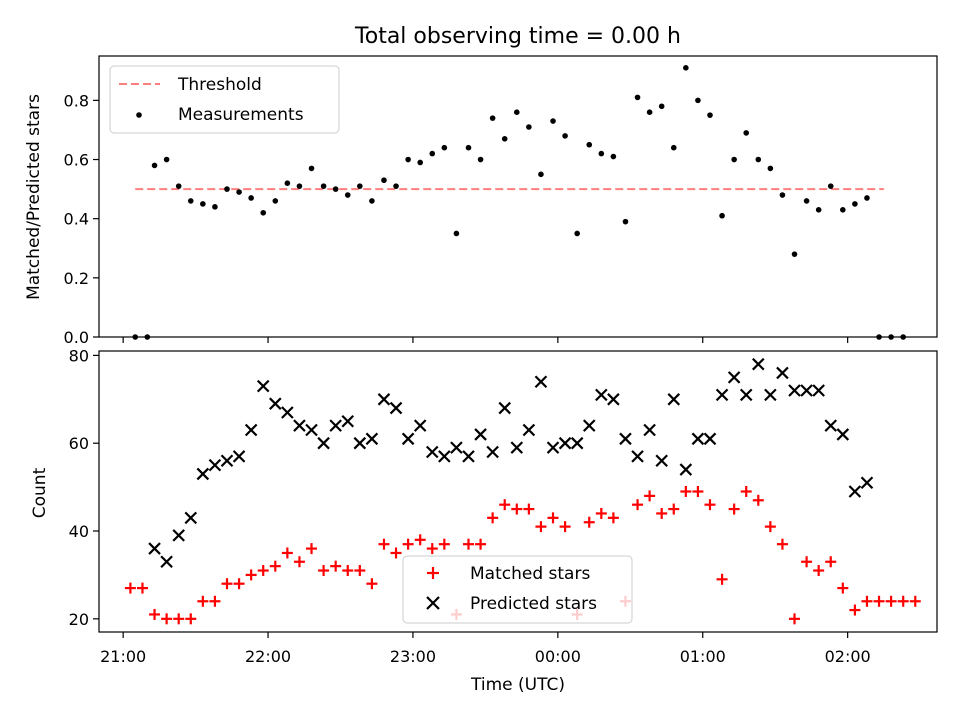 The height and width of the screenshot is (720, 960). Describe the element at coordinates (530, 574) in the screenshot. I see `legend-matched-label: Matched stars` at that location.